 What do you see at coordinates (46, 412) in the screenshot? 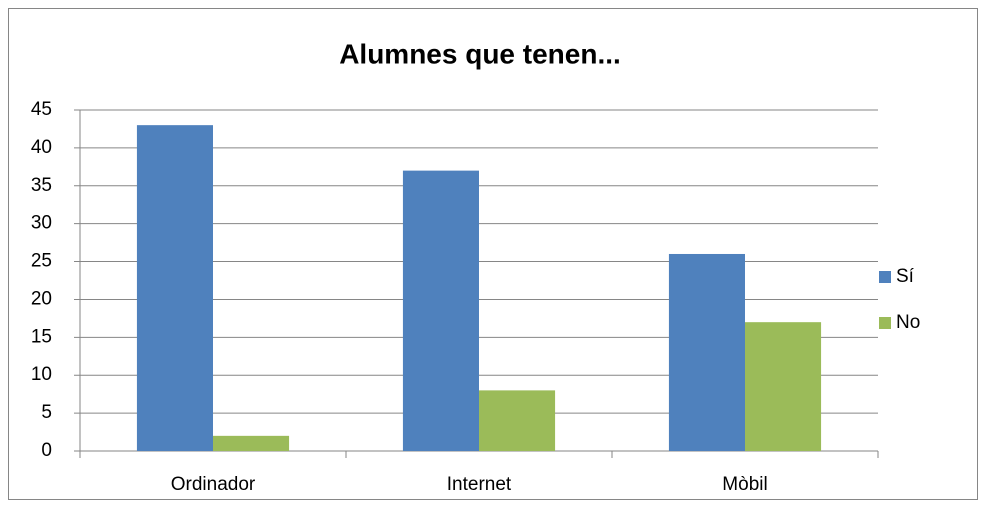
I see `y-tick-label: 5` at bounding box center [46, 412].